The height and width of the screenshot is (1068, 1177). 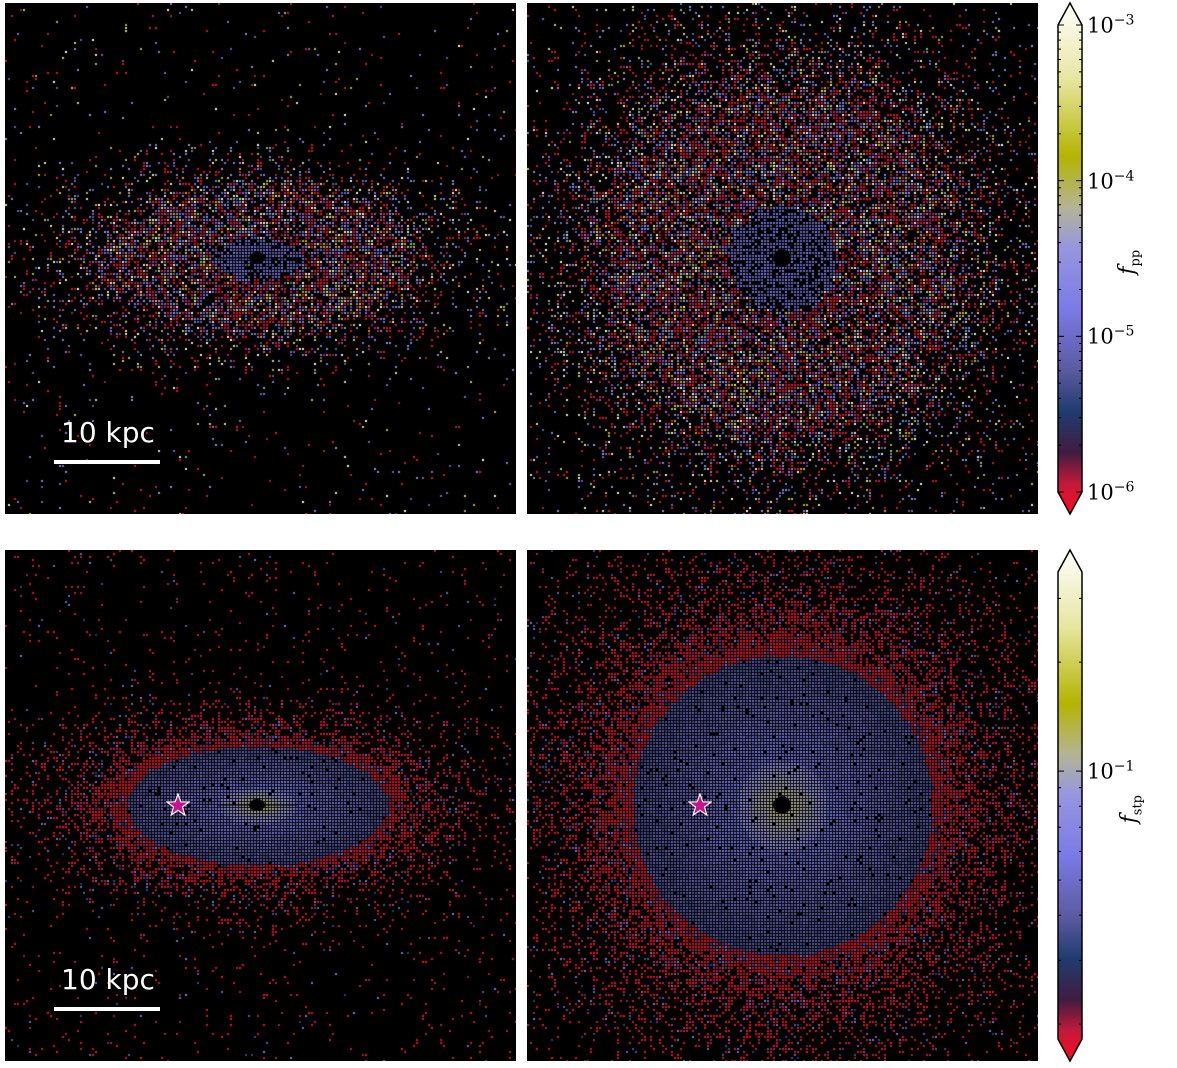 What do you see at coordinates (1111, 336) in the screenshot?
I see `colorbar-tick-label: 10⁻⁵` at bounding box center [1111, 336].